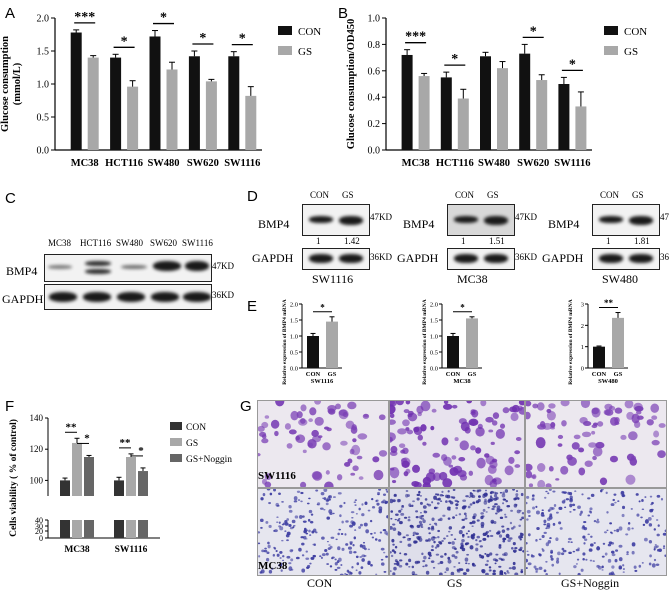 Image resolution: width=669 pixels, height=591 pixels. I want to click on y-tick-label: 140, so click(37, 418).